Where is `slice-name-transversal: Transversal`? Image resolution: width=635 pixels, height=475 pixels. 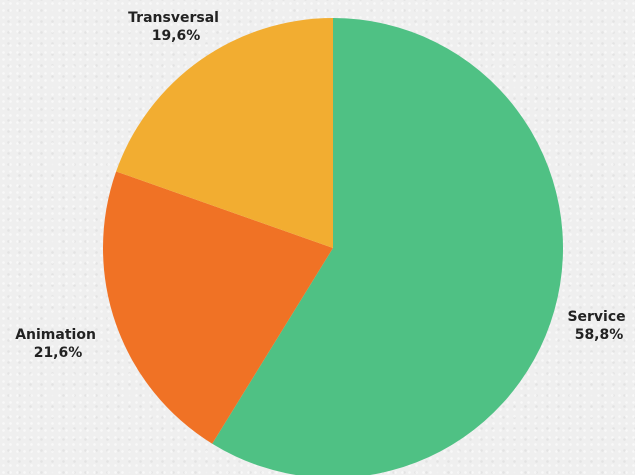 slice-name-transversal: Transversal is located at coordinates (173, 18).